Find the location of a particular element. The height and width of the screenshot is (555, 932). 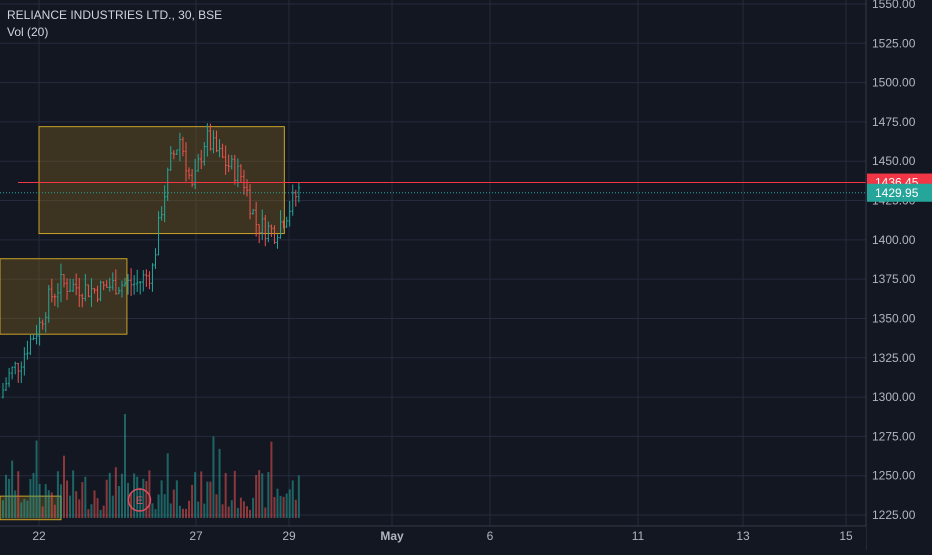

price-zone is located at coordinates (64, 296).